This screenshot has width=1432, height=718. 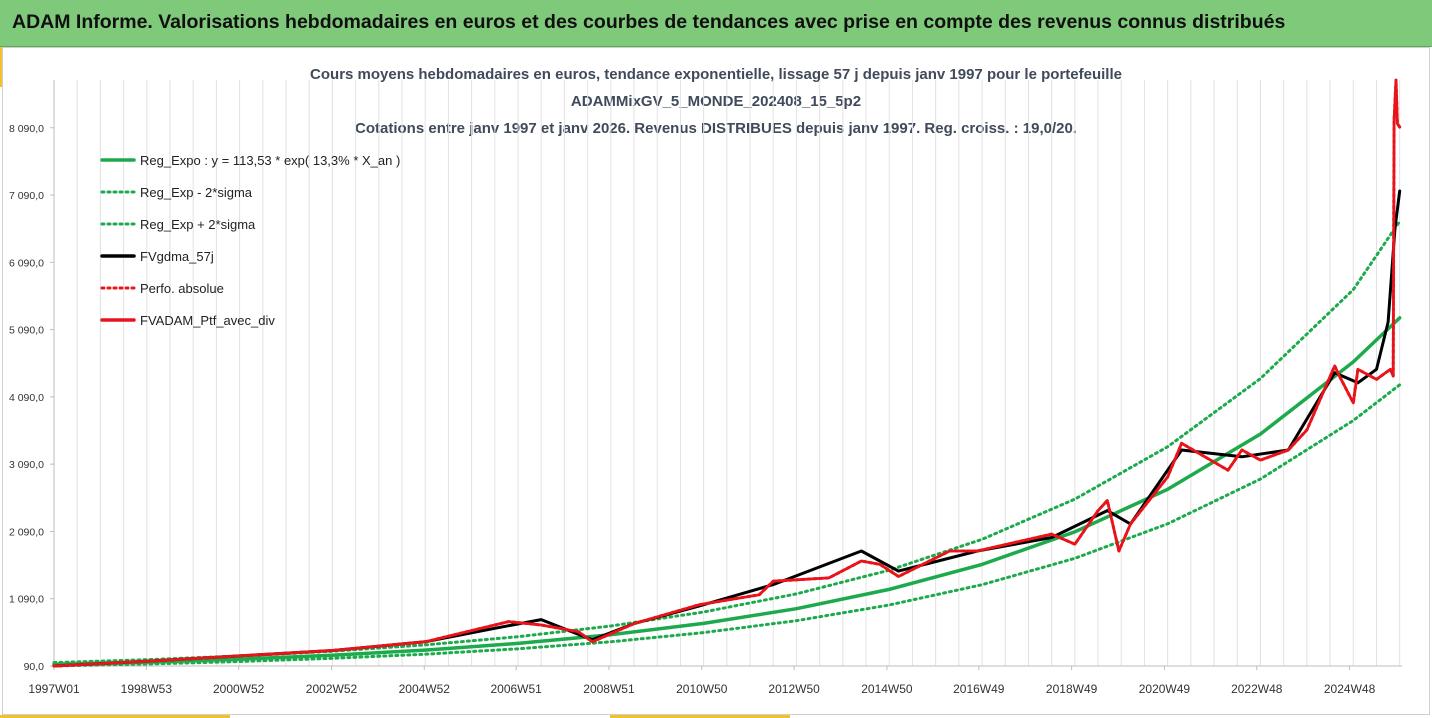 I want to click on y-tick-label: 7 090,0, so click(x=26, y=196).